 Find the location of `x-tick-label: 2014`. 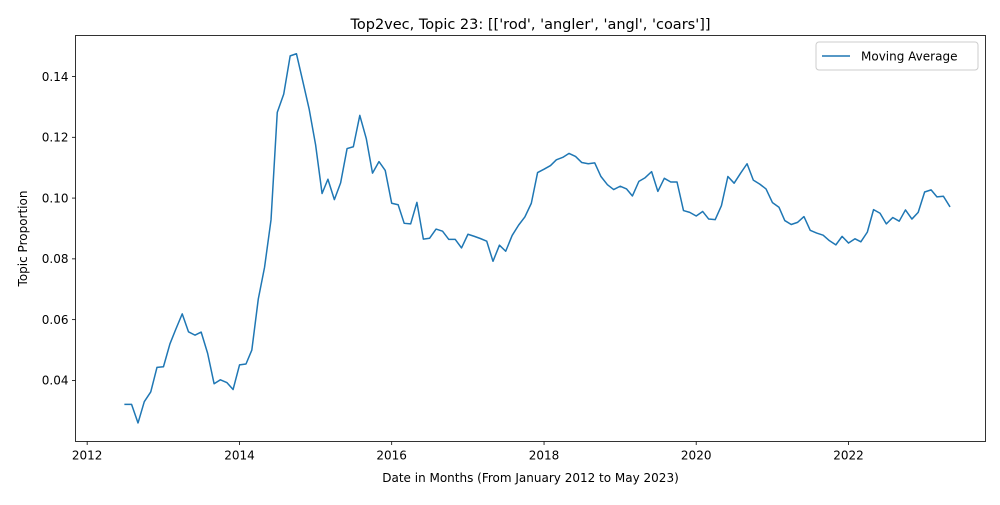

x-tick-label: 2014 is located at coordinates (239, 456).